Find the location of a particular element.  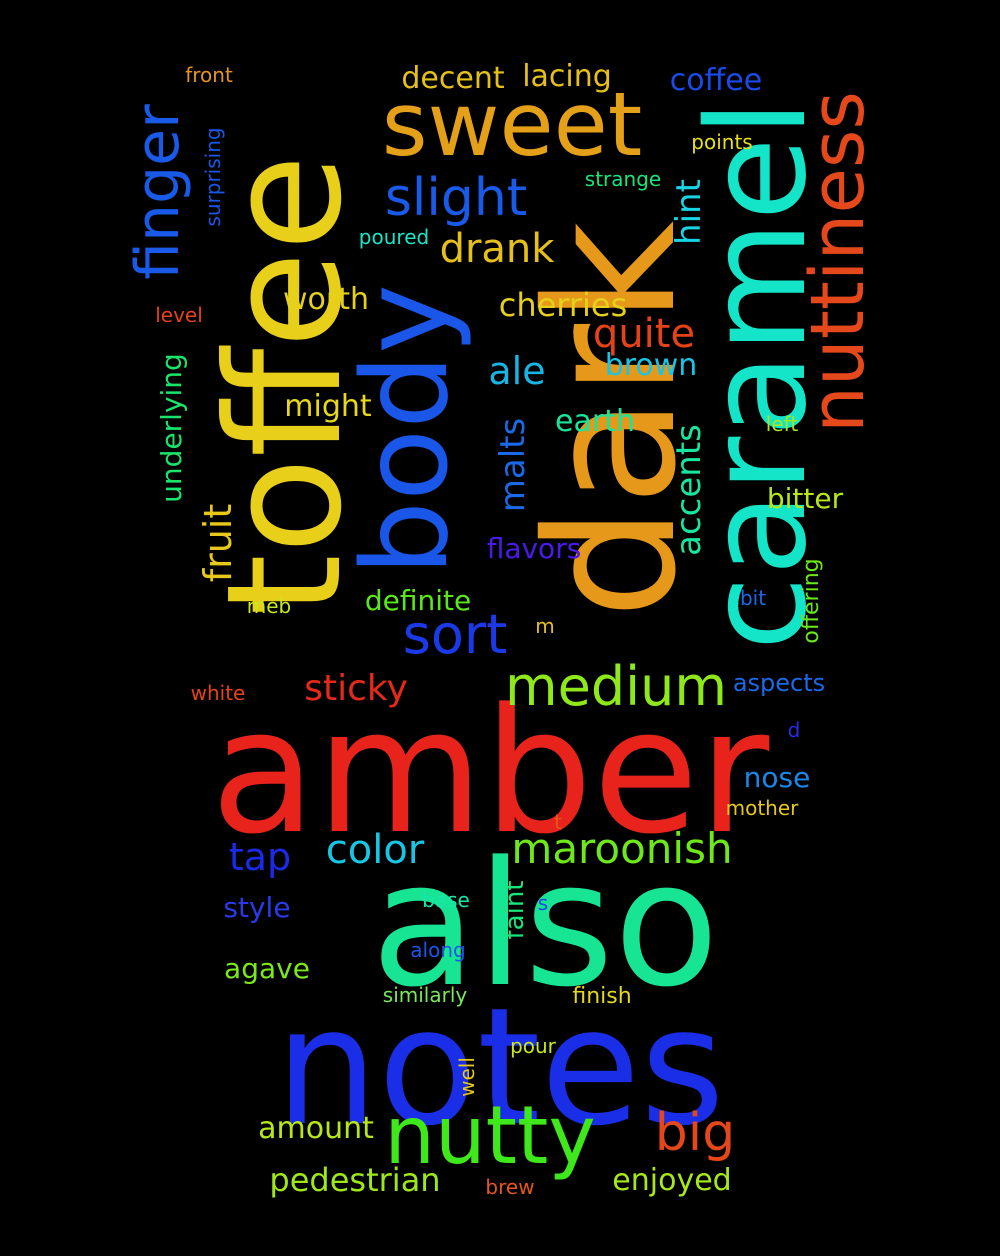

word-strange: strange is located at coordinates (623, 179).